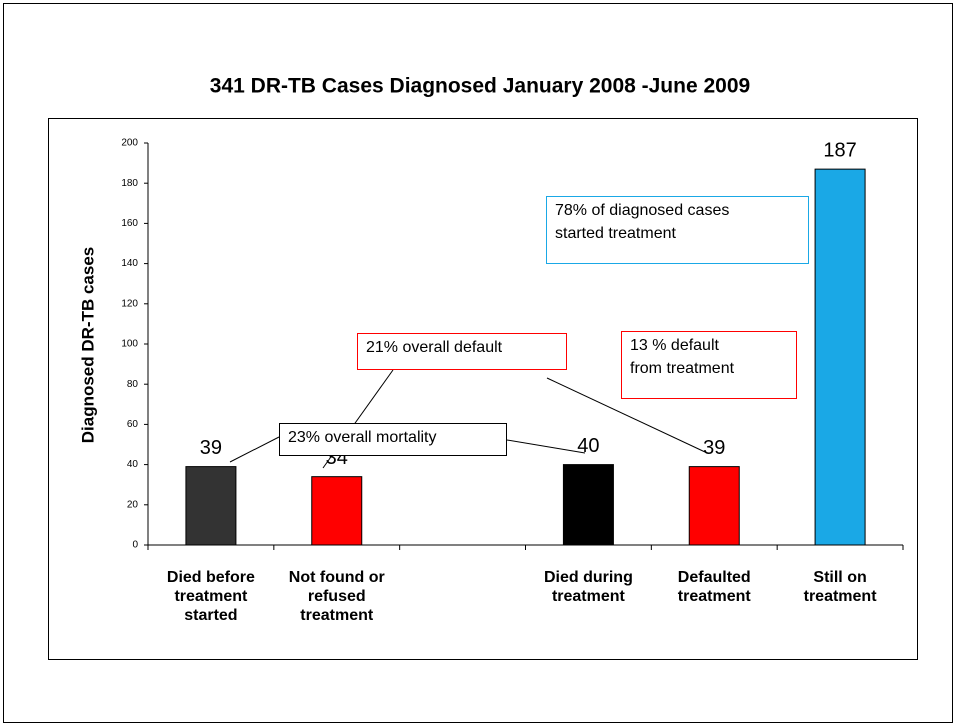 The image size is (957, 727). What do you see at coordinates (133, 504) in the screenshot?
I see `y-tick-label: 20` at bounding box center [133, 504].